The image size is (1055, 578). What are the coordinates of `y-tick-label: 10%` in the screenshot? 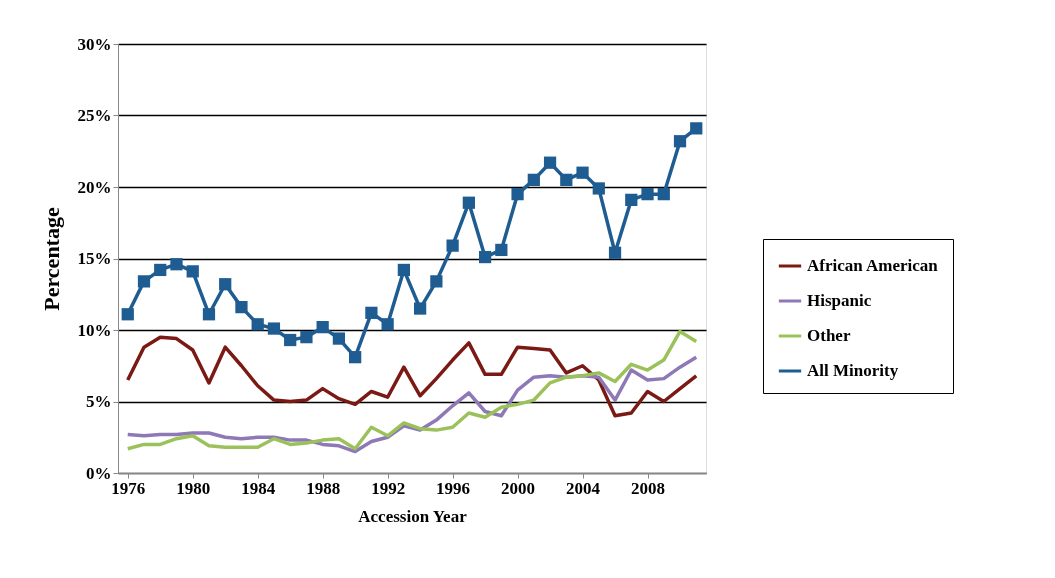 It's located at (94, 330).